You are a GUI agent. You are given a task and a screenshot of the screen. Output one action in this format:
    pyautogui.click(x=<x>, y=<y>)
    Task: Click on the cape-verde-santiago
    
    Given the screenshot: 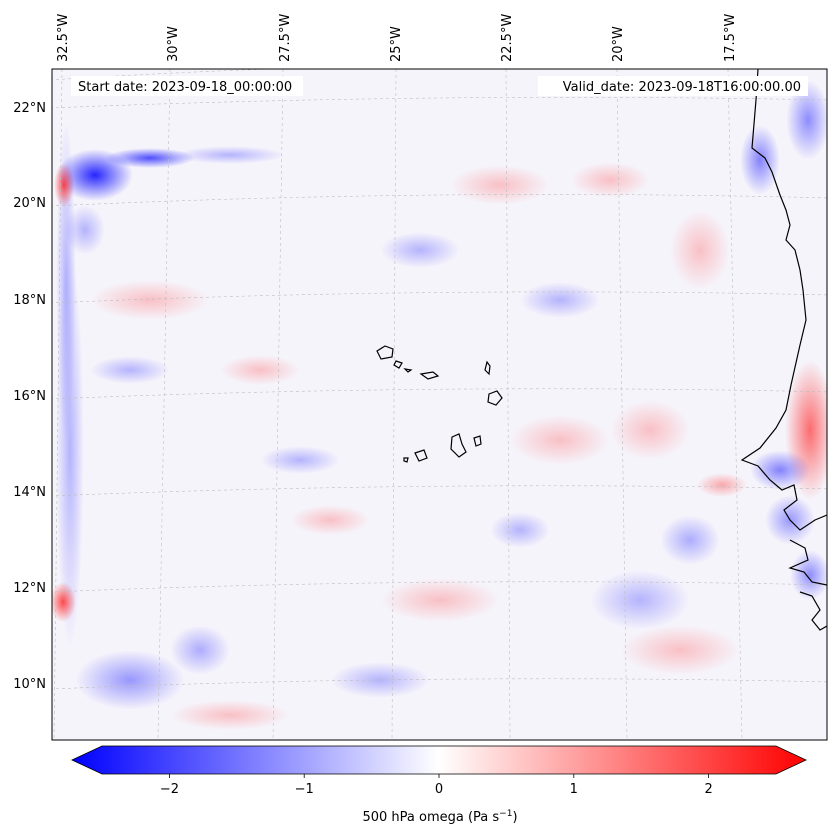 What is the action you would take?
    pyautogui.click(x=458, y=445)
    